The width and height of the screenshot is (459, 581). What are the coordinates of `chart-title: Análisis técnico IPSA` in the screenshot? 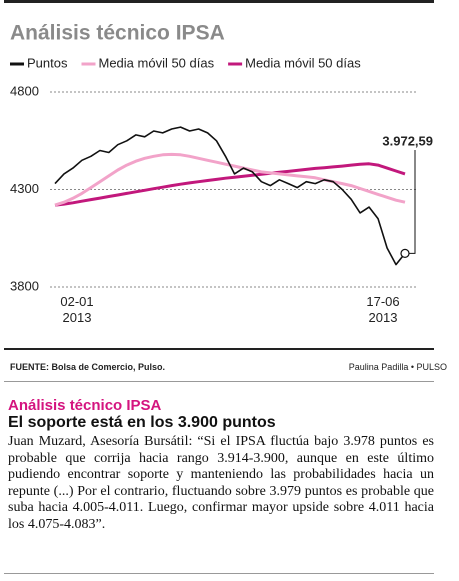 It's located at (117, 33).